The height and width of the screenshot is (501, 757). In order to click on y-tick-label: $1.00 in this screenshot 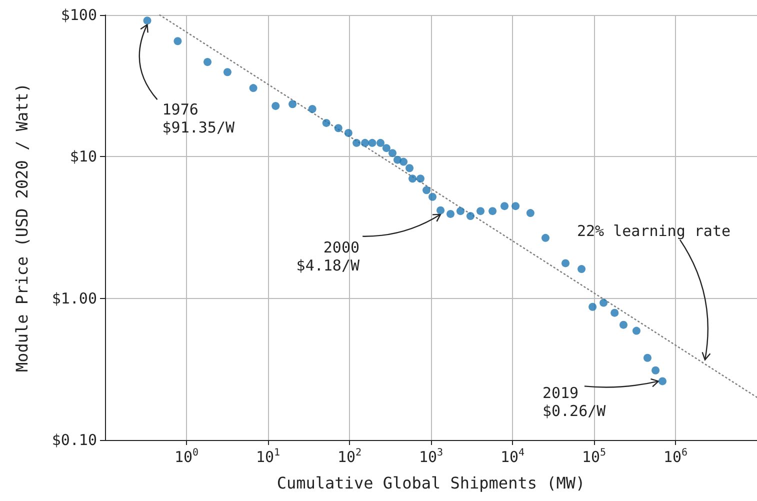, I will do `click(74, 298)`.